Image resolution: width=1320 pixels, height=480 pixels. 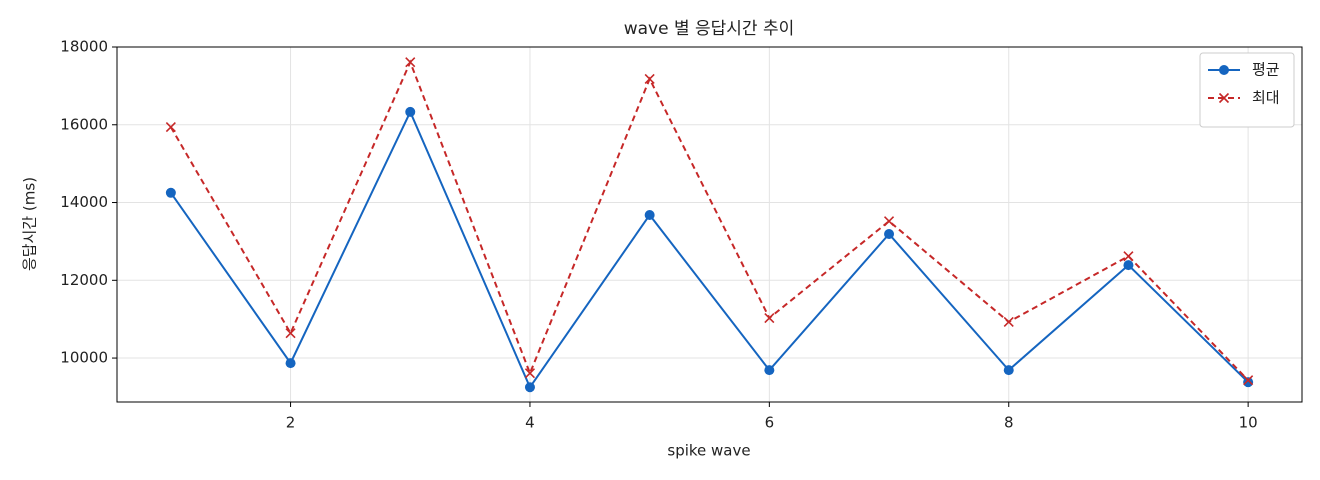 I want to click on legend-label: 최대, so click(x=1266, y=98).